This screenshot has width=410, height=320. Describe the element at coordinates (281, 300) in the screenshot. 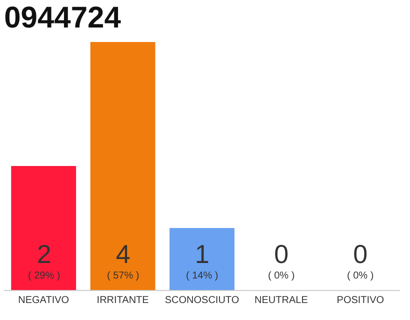

I see `x-tick-label: NEUTRALE` at that location.